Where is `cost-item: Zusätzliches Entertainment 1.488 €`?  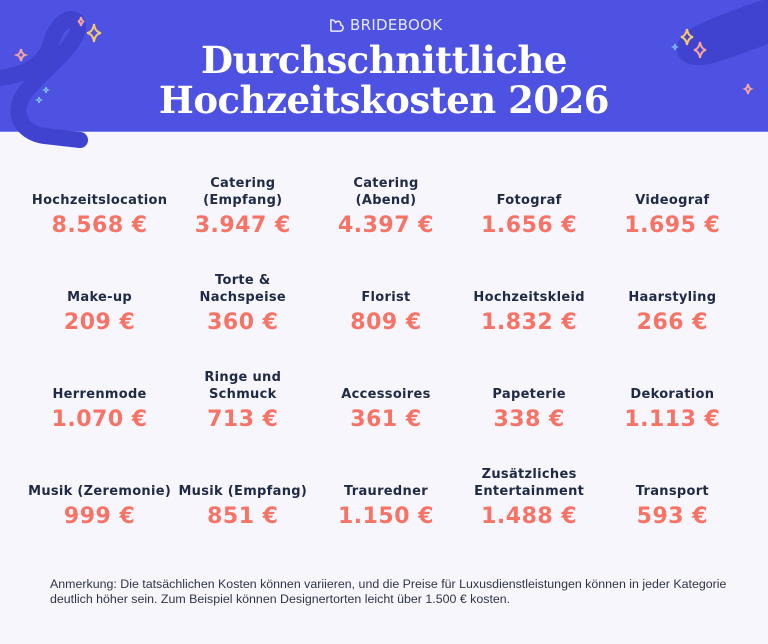 cost-item: Zusätzliches Entertainment 1.488 € is located at coordinates (529, 512).